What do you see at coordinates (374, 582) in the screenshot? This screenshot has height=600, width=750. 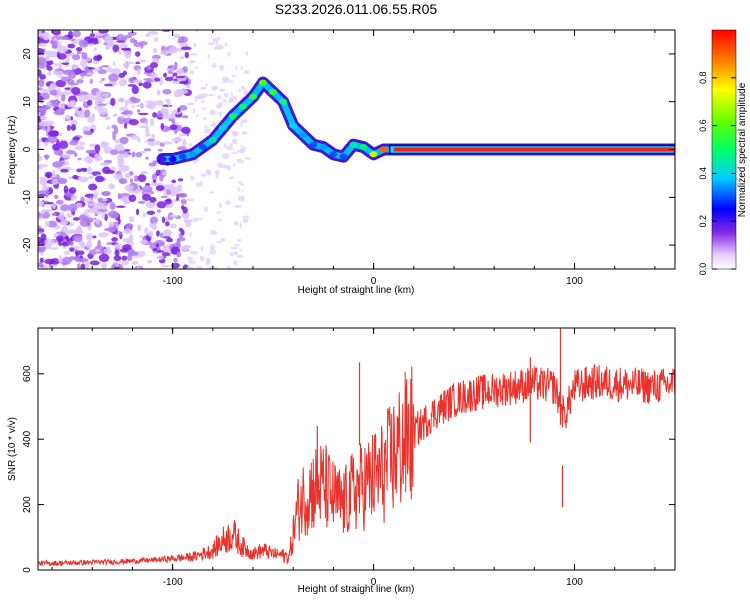 I see `x-tick-label: 0` at bounding box center [374, 582].